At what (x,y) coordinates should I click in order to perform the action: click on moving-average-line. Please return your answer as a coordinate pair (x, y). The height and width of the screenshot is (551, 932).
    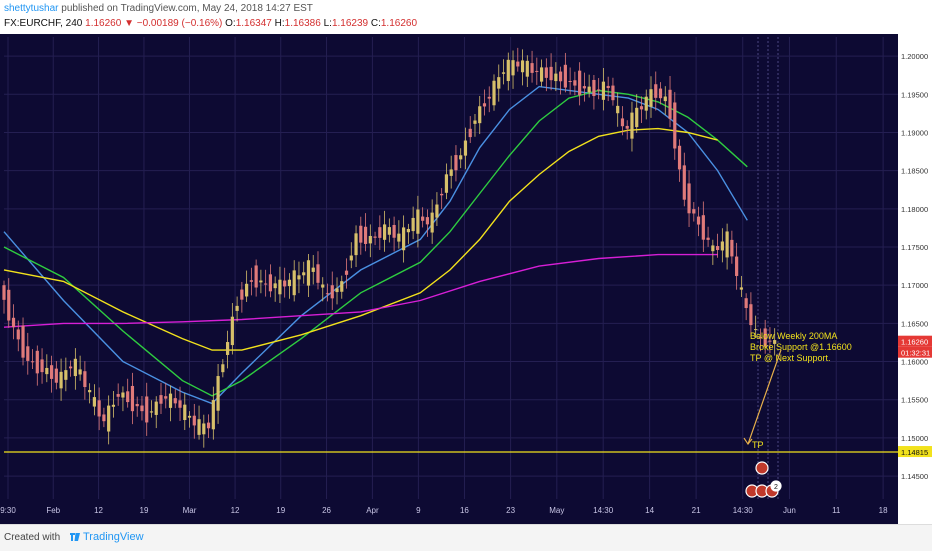
    Looking at the image, I should click on (360, 290).